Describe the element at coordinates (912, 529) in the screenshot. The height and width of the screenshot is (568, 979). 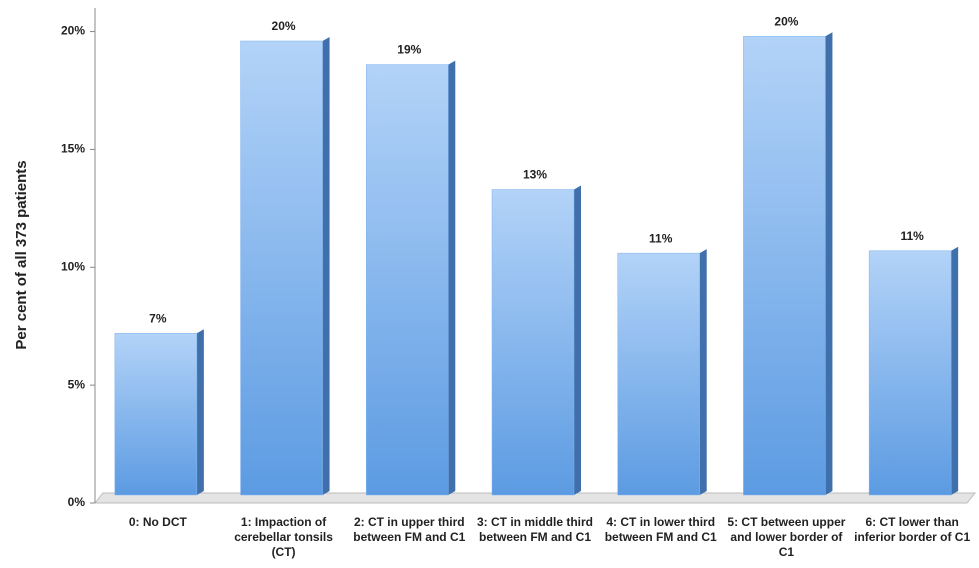
I see `x-tick-label: 6: CT lower than inferior border of C1` at that location.